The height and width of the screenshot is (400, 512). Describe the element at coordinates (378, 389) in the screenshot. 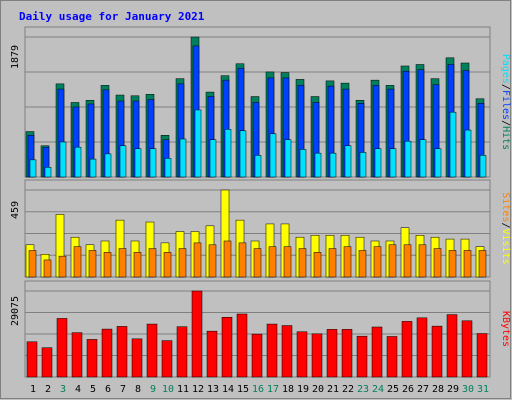

I see `x-tick-label: 24` at that location.